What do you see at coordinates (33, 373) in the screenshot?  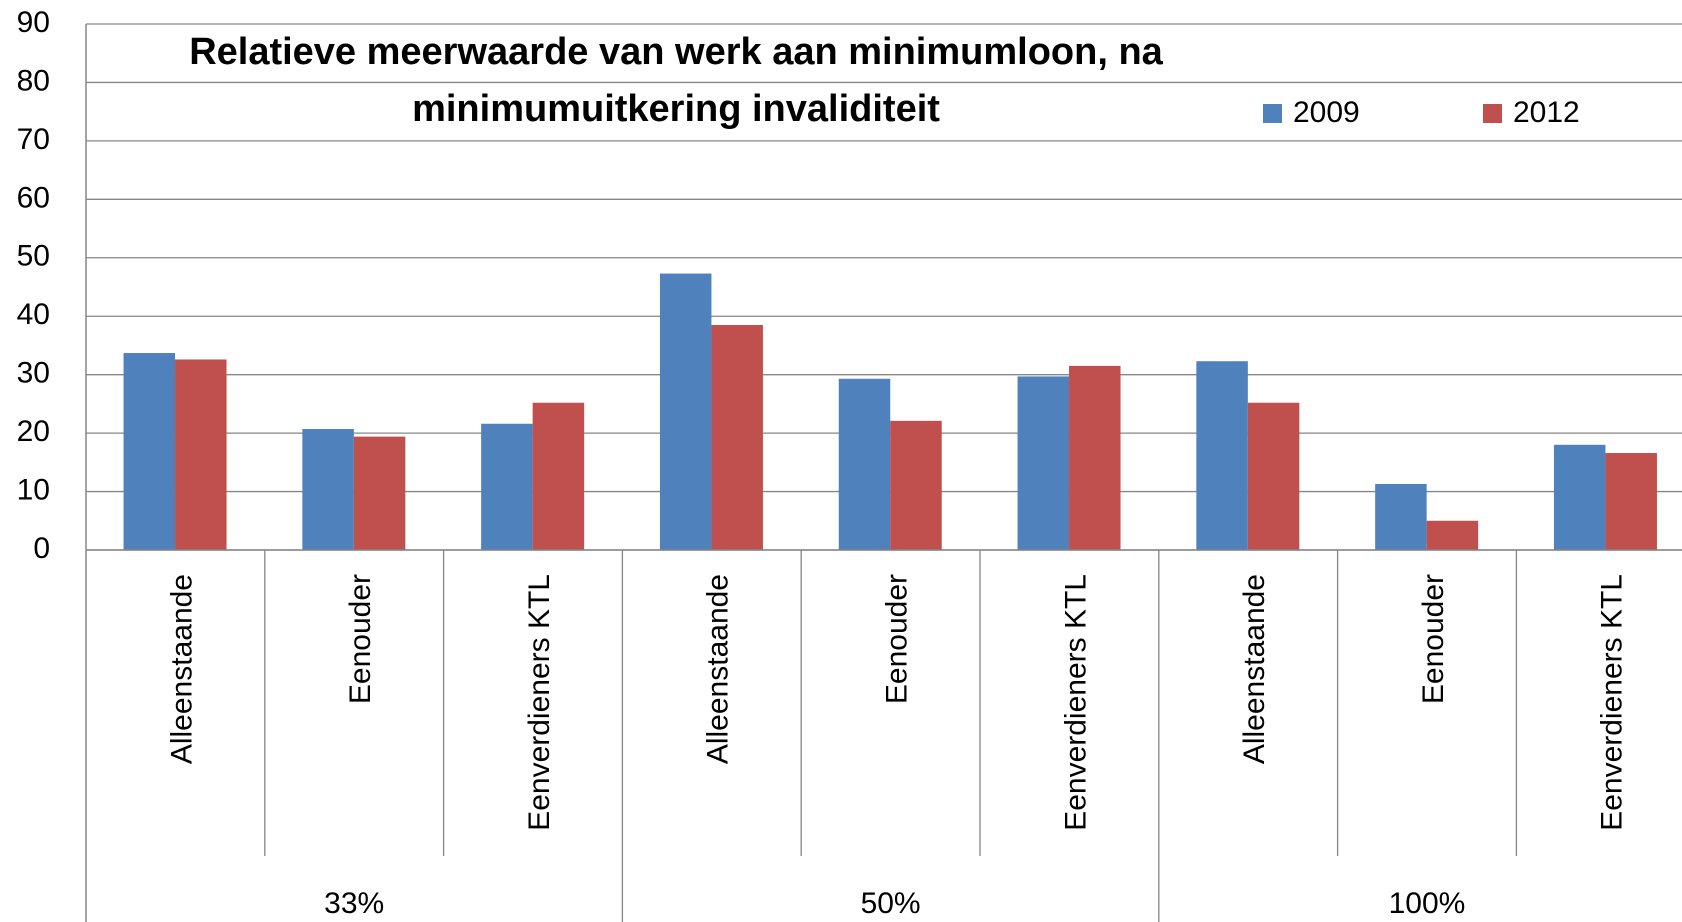 I see `y-tick-label: 30` at bounding box center [33, 373].